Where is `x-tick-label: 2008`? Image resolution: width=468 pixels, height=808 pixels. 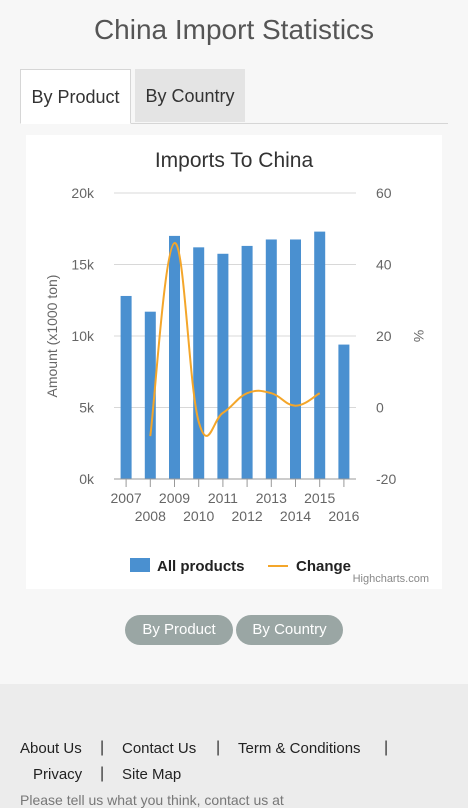 x-tick-label: 2008 is located at coordinates (150, 516).